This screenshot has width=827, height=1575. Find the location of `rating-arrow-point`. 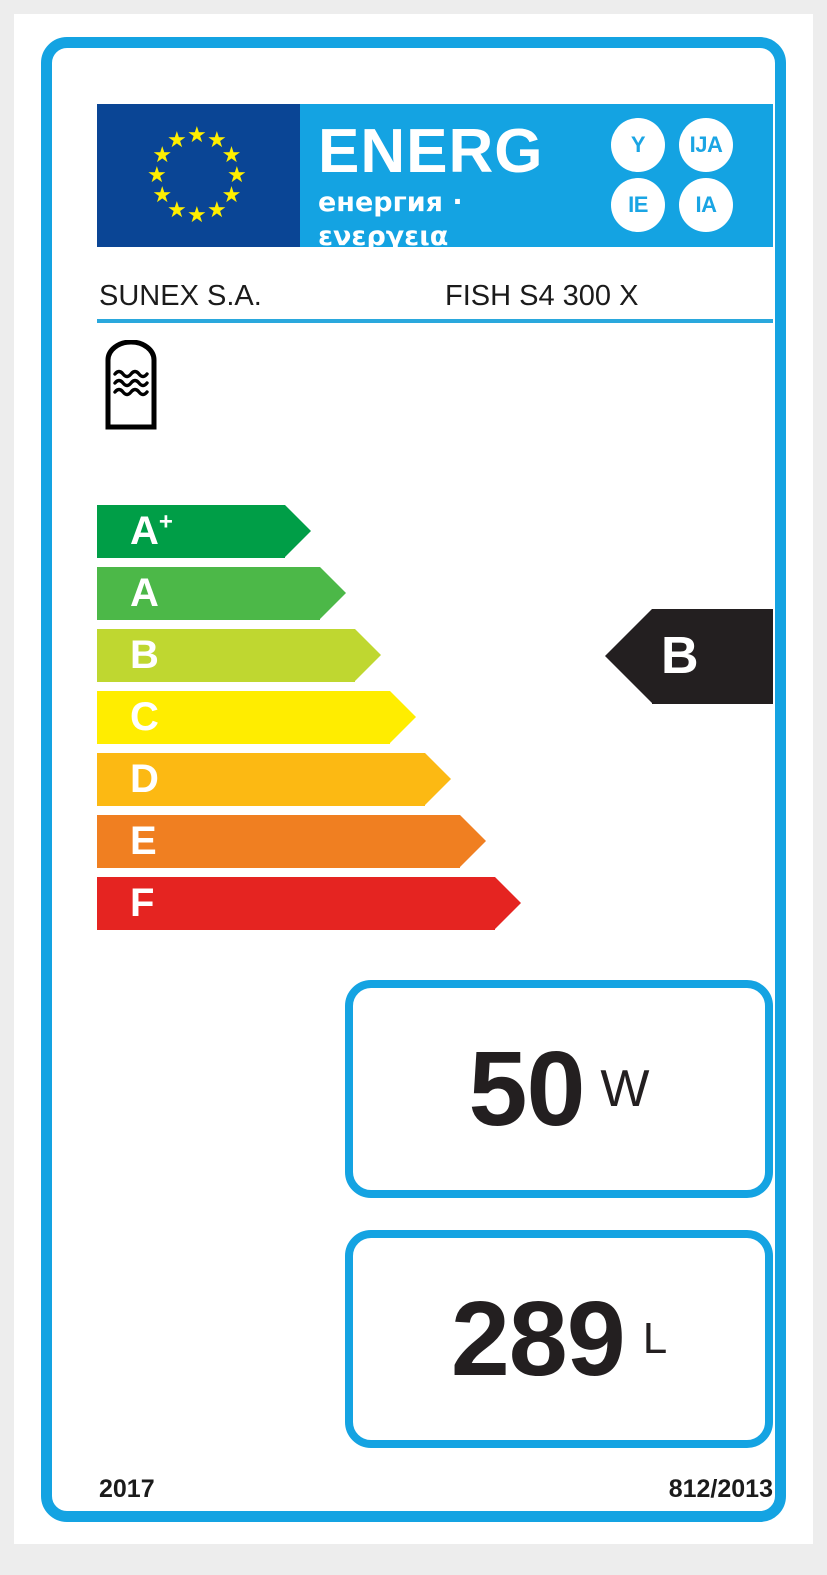

rating-arrow-point is located at coordinates (628, 656).